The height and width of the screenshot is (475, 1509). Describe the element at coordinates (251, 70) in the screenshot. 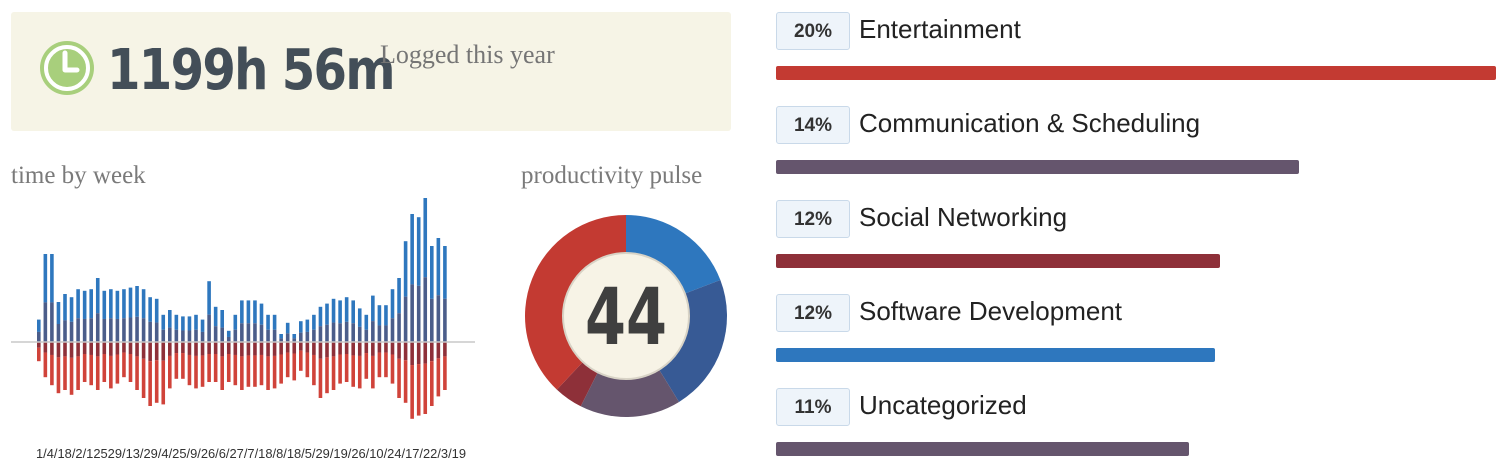

I see `total-time: 1199h 56m` at that location.